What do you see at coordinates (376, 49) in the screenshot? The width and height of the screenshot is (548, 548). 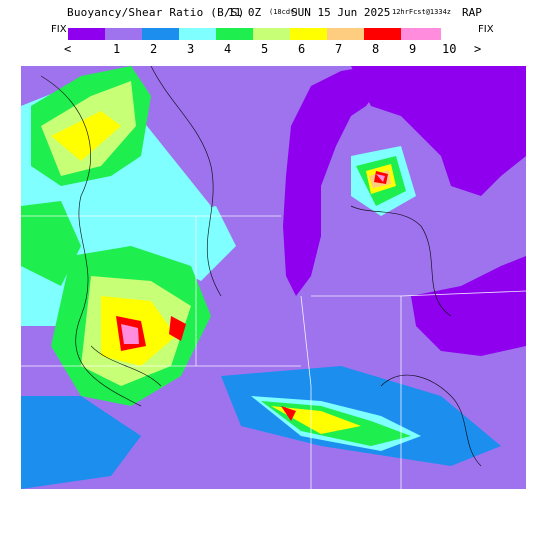 I see `legend-tick-8: 8` at bounding box center [376, 49].